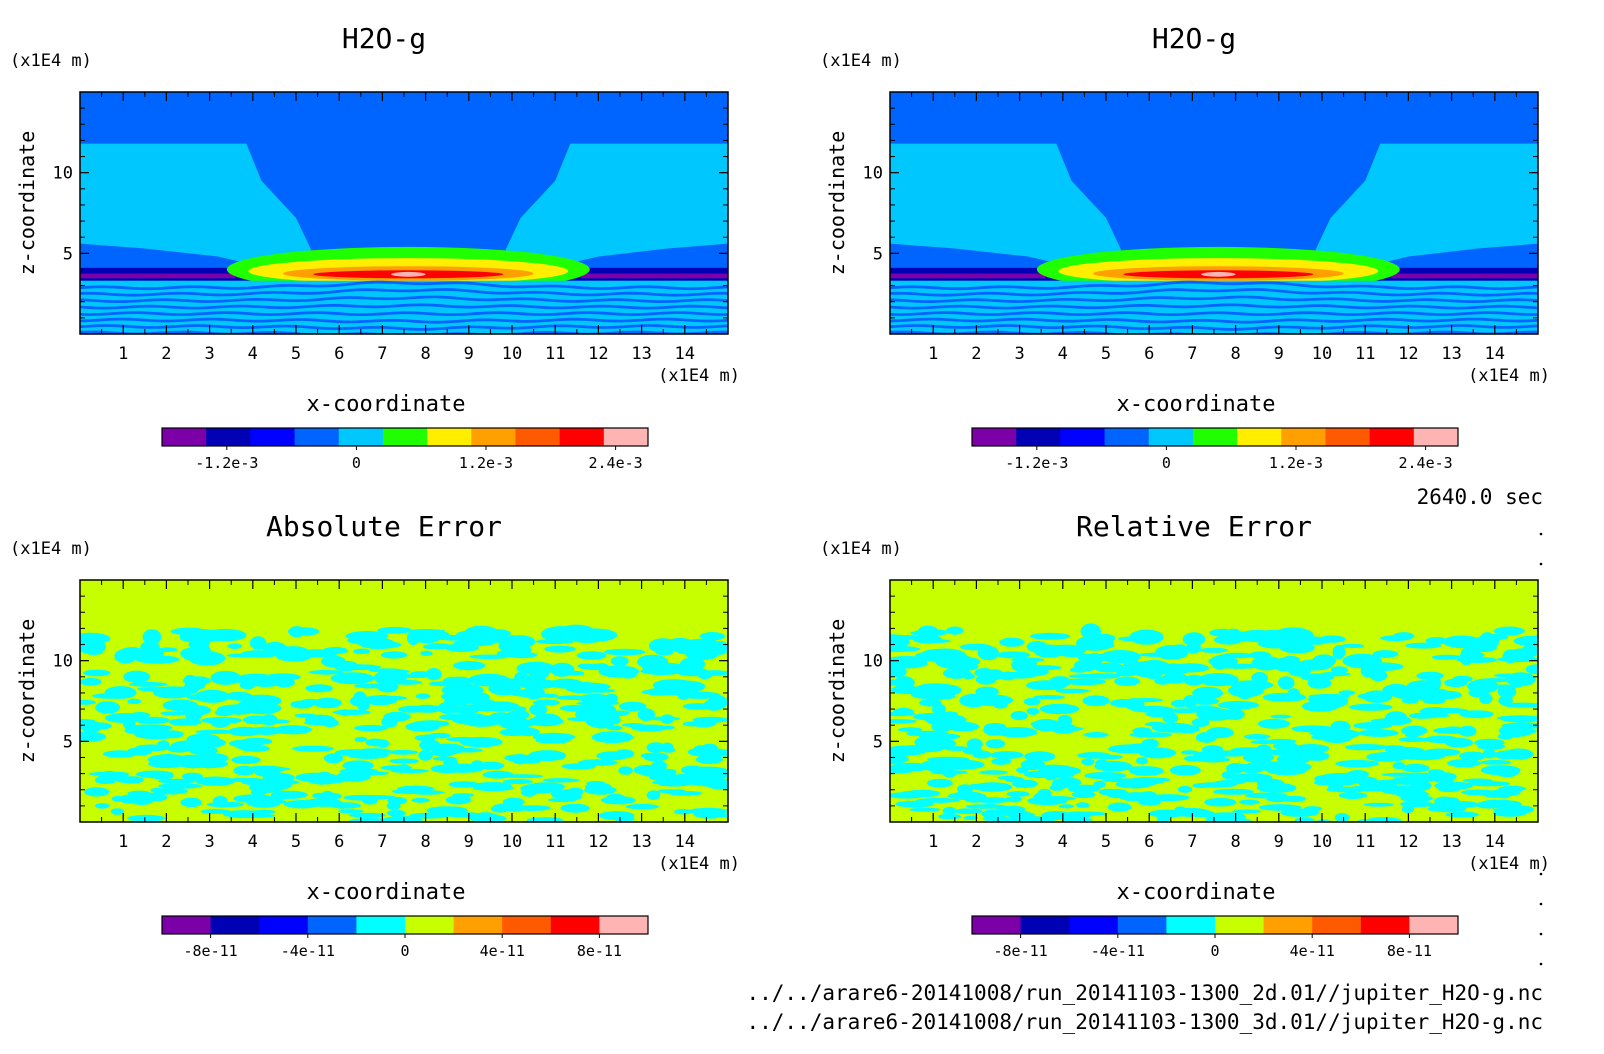 The height and width of the screenshot is (1054, 1604). What do you see at coordinates (1451, 354) in the screenshot?
I see `x-tick-label: 13` at bounding box center [1451, 354].